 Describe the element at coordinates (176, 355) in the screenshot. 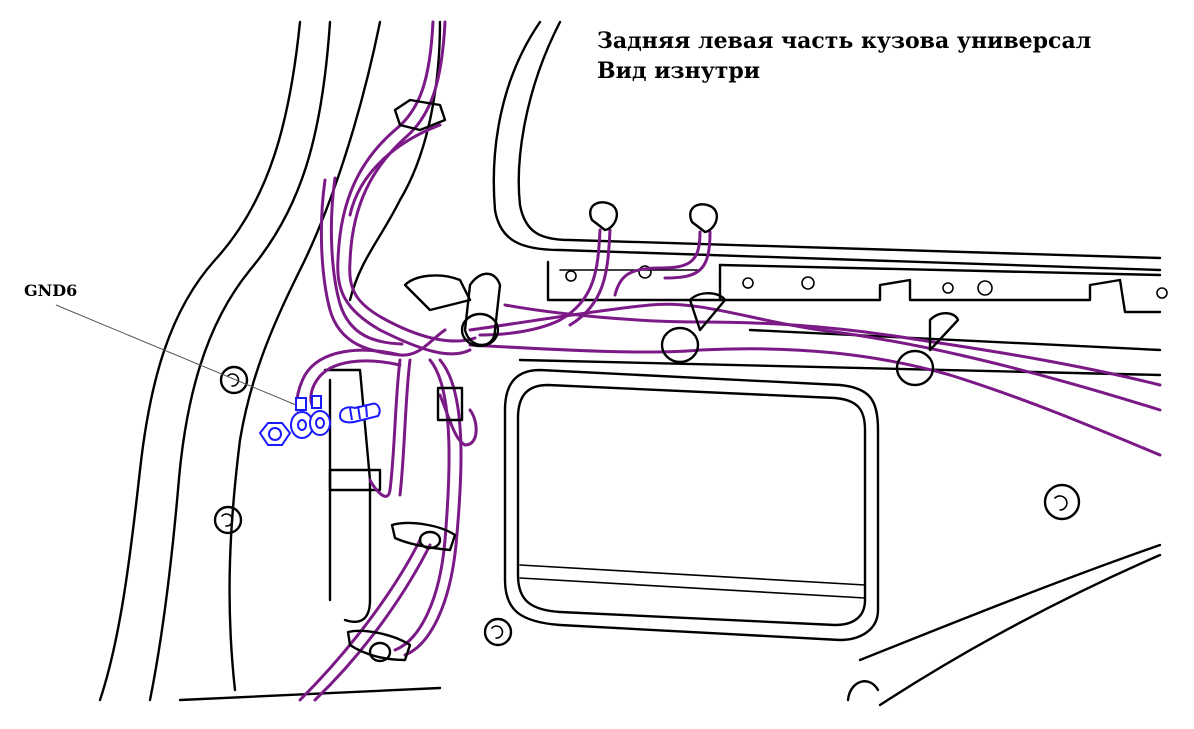

I see `gnd6-leader-line` at that location.